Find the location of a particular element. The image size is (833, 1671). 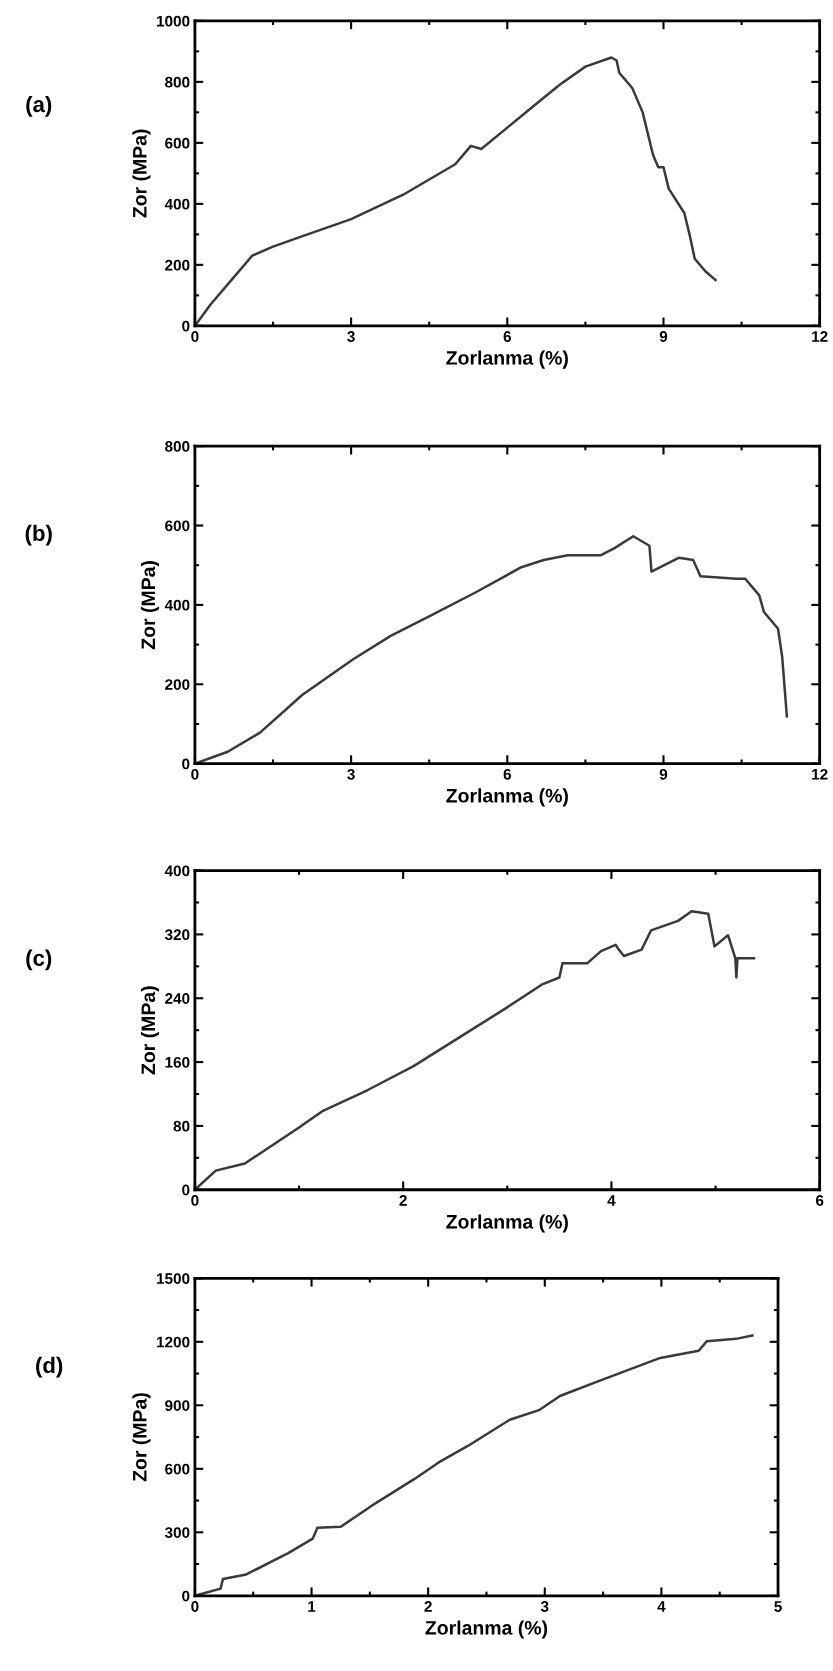

text: (a) is located at coordinates (39, 106).